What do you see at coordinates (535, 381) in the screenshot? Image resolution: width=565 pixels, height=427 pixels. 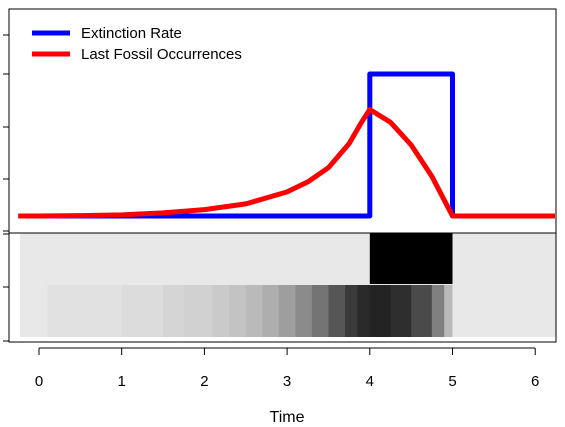 I see `x-tick-label-6: 6` at bounding box center [535, 381].